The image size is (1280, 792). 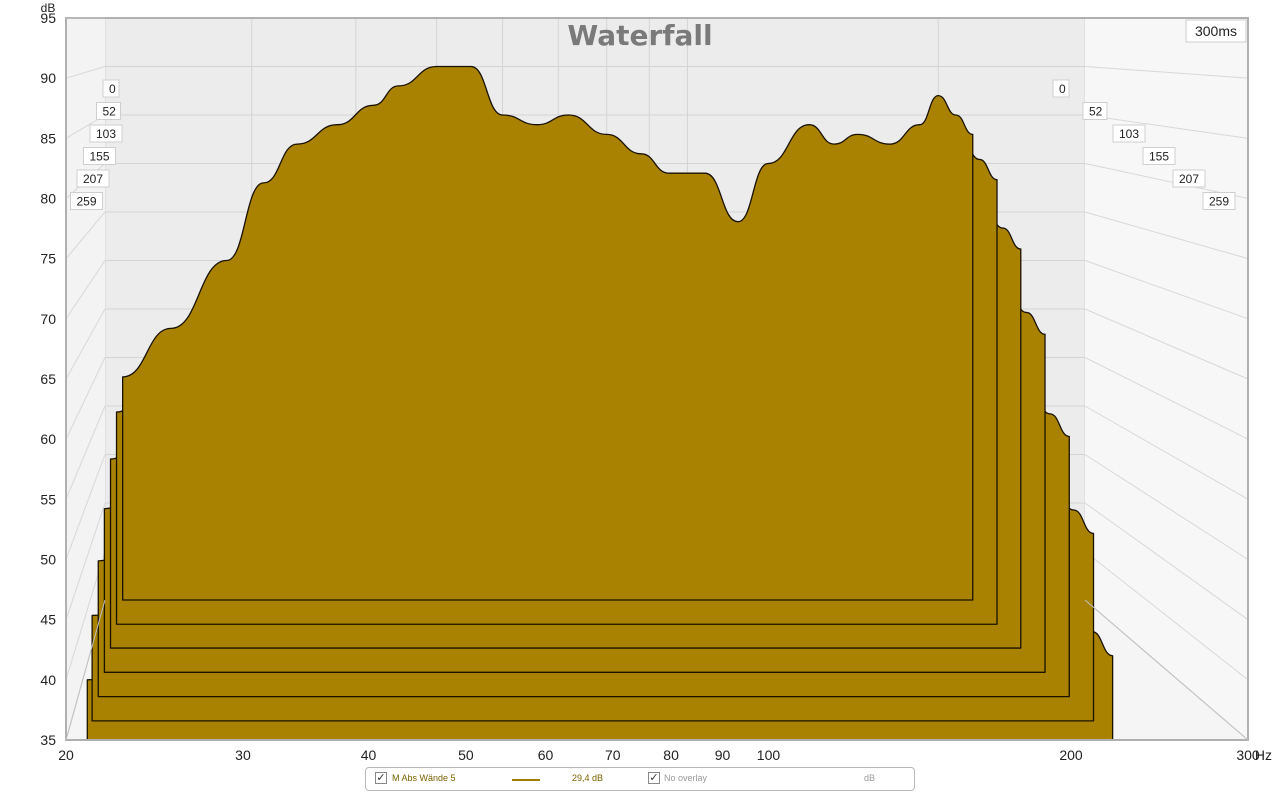 What do you see at coordinates (870, 778) in the screenshot?
I see `legend-overlay-unit: dB` at bounding box center [870, 778].